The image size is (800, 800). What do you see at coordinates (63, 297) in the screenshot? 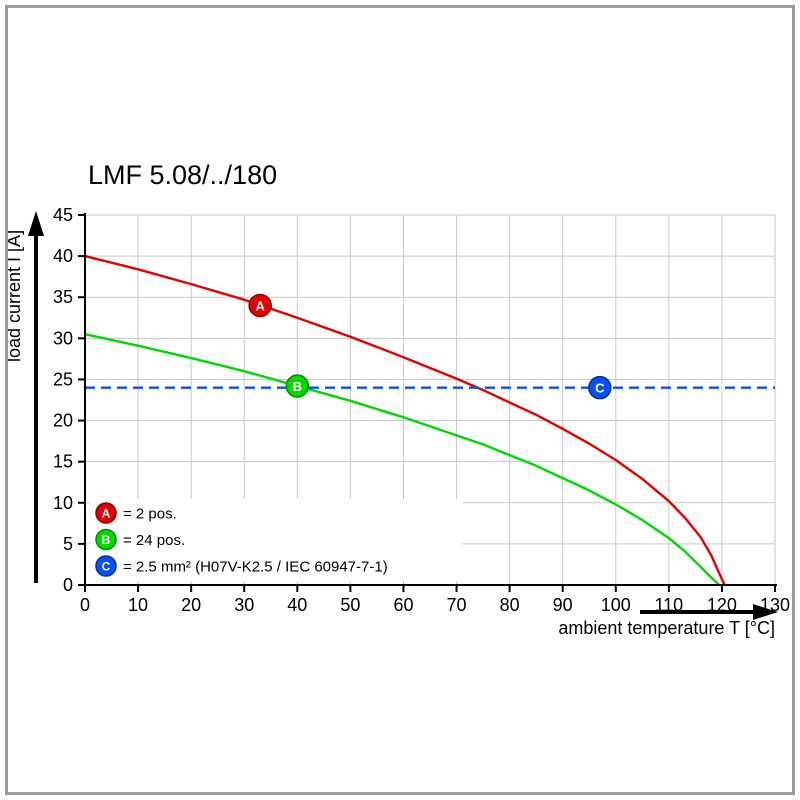
I see `y-tick-label: 35` at bounding box center [63, 297].